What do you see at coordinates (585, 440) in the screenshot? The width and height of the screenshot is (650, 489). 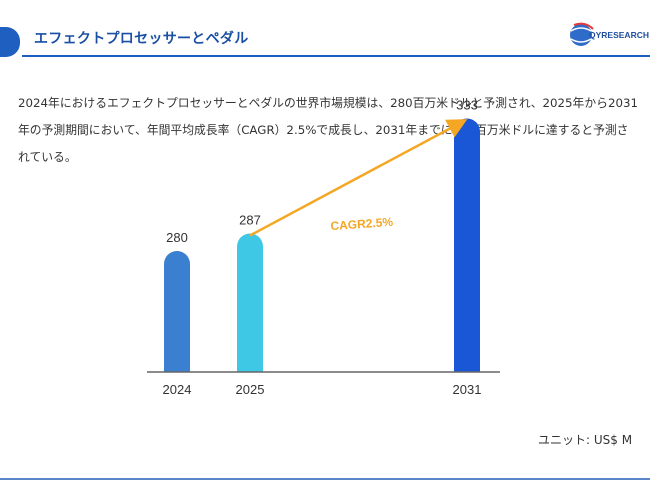 I see `unit-label: ユニット: US$ M` at bounding box center [585, 440].